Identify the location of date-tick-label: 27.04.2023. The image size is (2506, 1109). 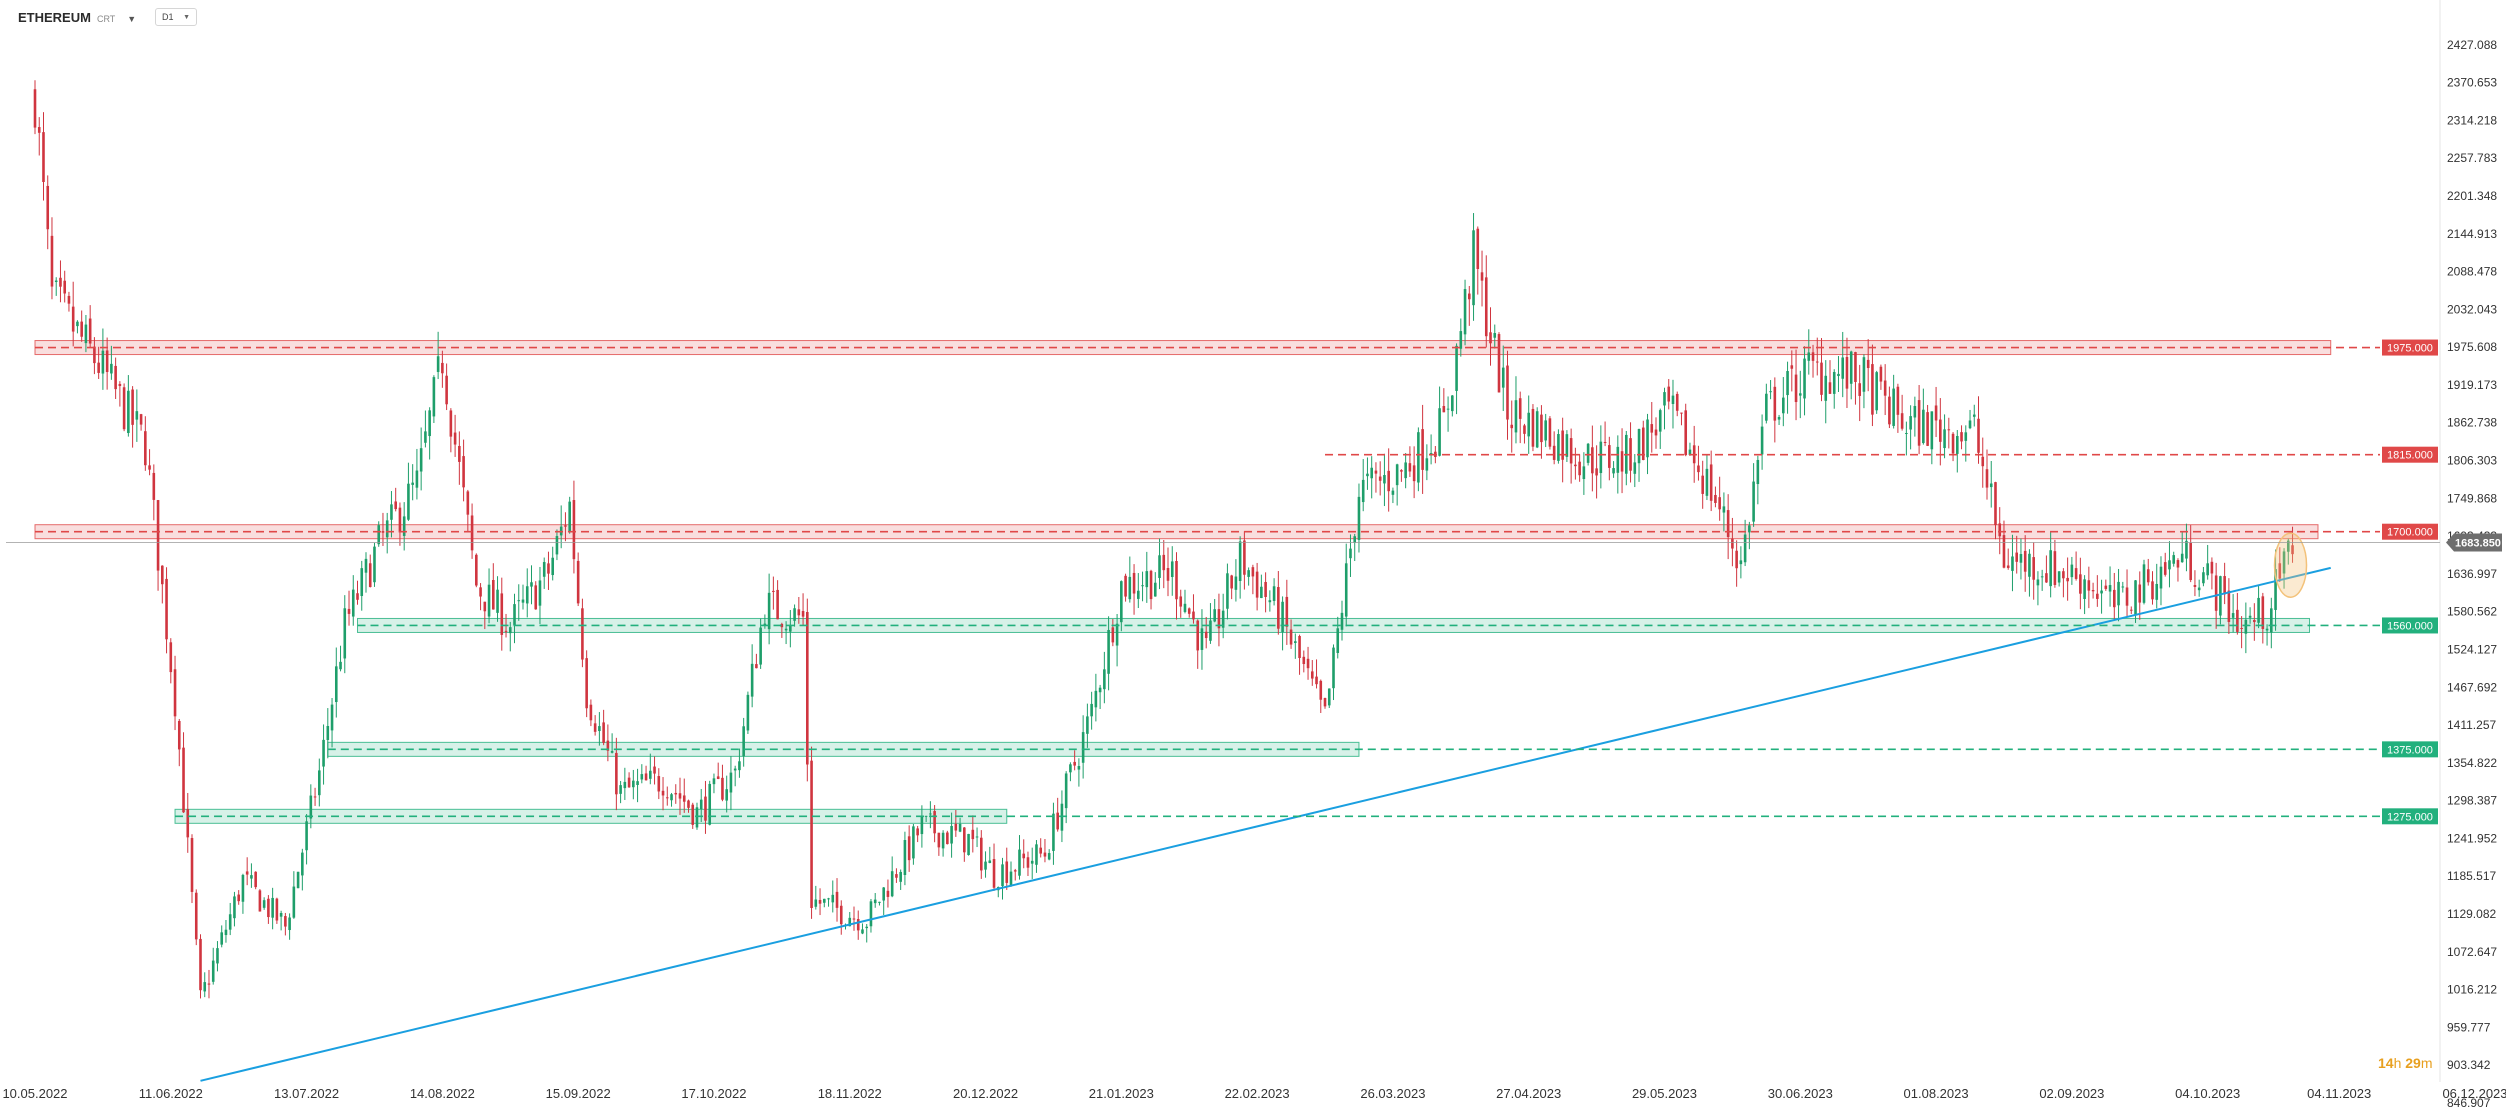
(1528, 1093).